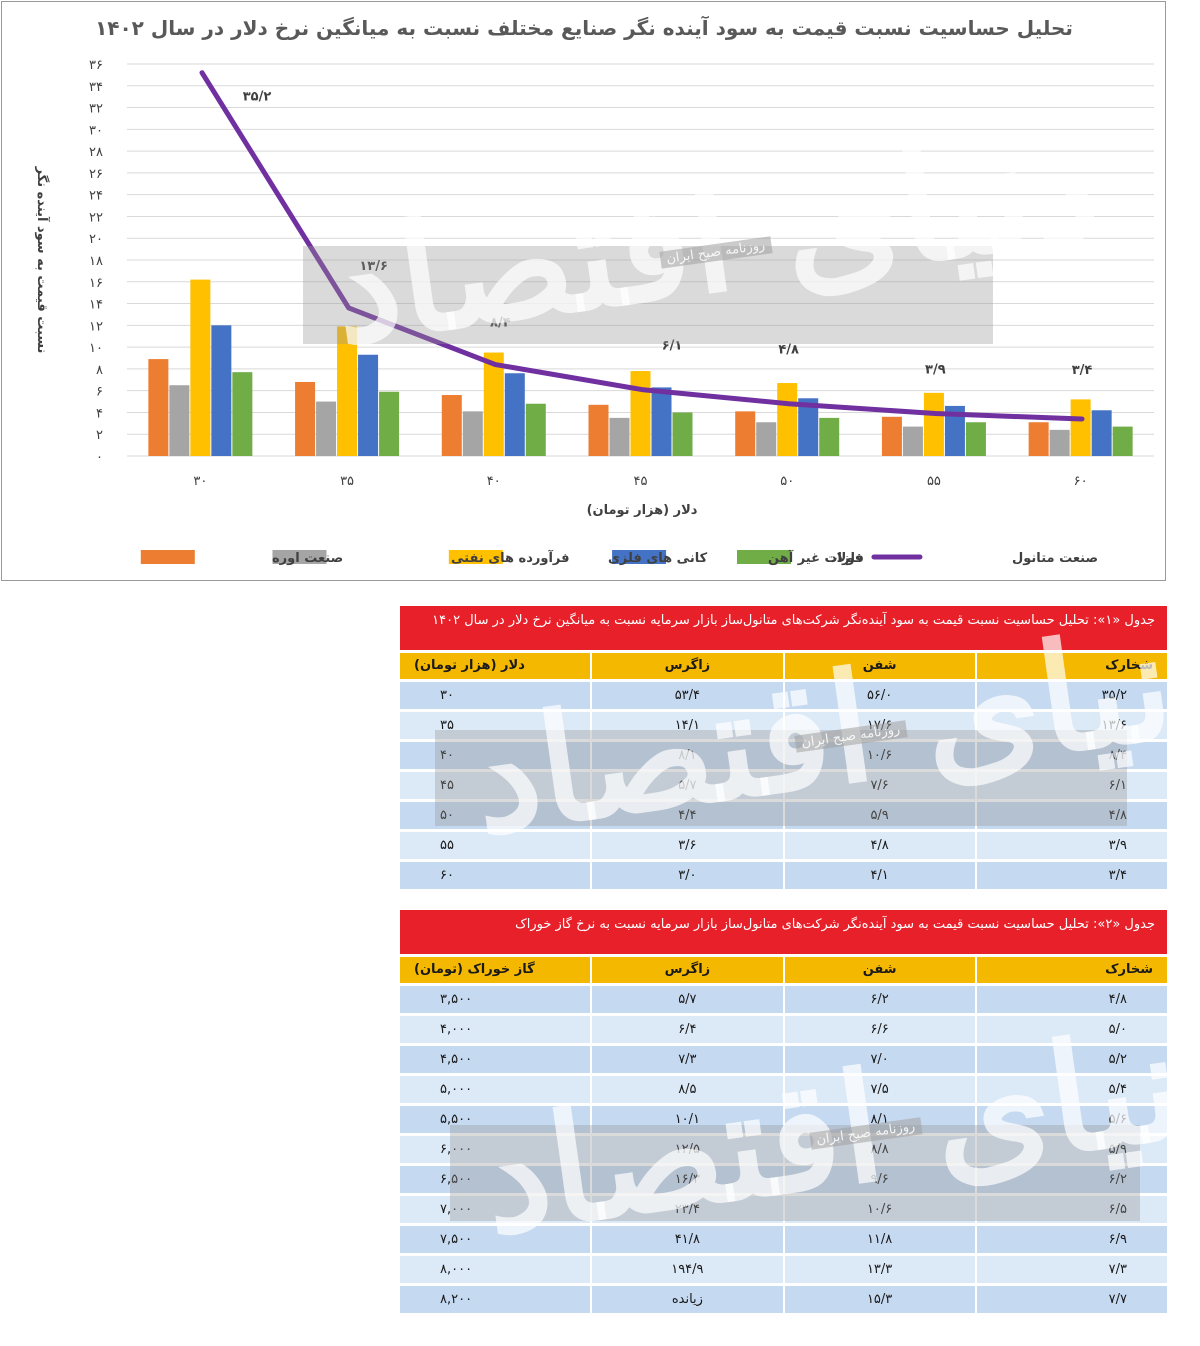  What do you see at coordinates (1071, 725) in the screenshot?
I see `table-cell: ۱۳/۶` at bounding box center [1071, 725].